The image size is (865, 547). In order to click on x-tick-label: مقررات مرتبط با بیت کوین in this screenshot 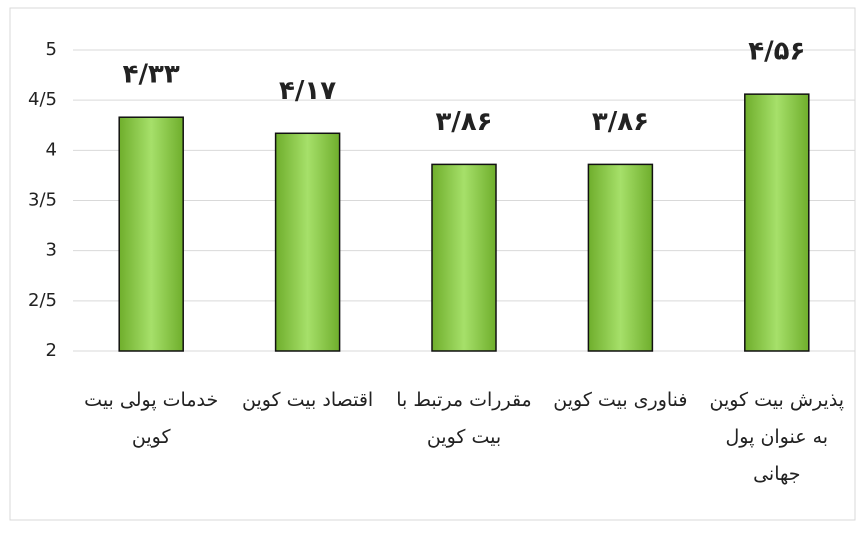, I will do `click(464, 418)`.